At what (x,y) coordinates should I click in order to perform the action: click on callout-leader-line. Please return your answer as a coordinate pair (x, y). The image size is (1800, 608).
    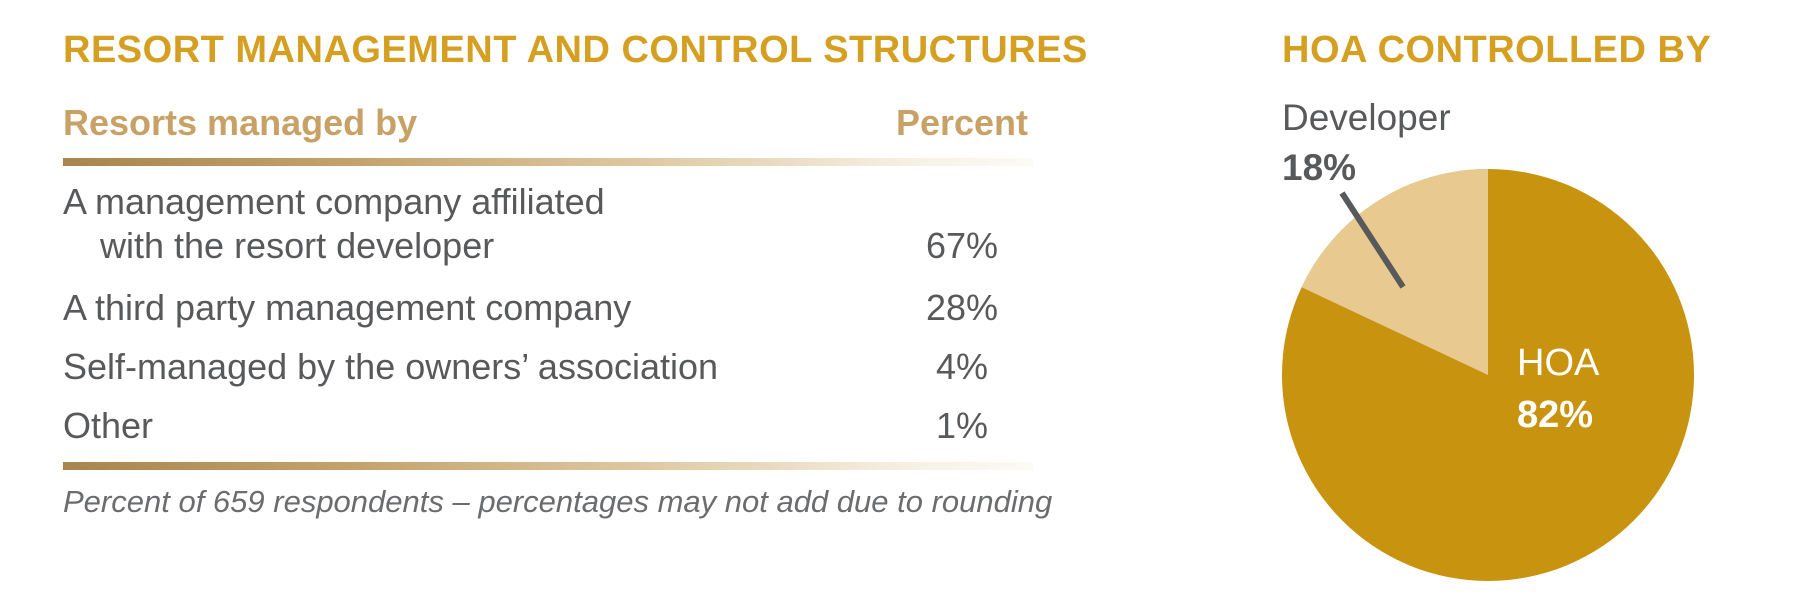
    Looking at the image, I should click on (1372, 240).